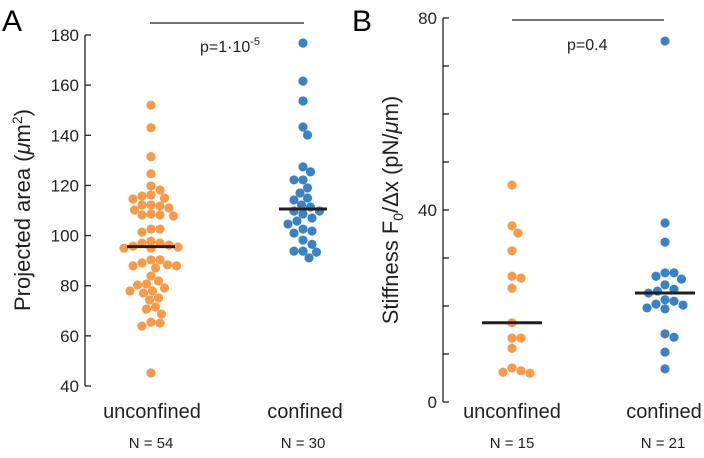  Describe the element at coordinates (65, 185) in the screenshot. I see `y-tick-label: 120` at that location.